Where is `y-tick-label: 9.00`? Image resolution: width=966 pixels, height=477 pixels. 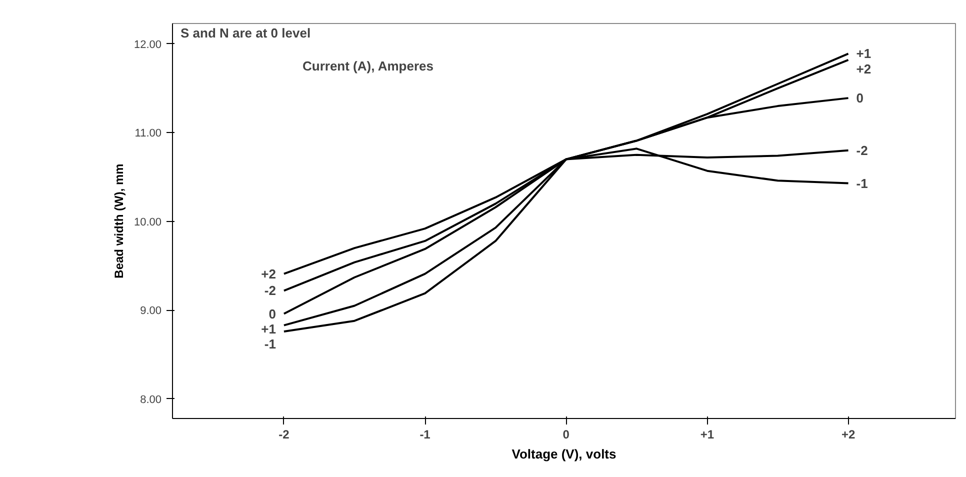
y-tick-label: 9.00 is located at coordinates (151, 311).